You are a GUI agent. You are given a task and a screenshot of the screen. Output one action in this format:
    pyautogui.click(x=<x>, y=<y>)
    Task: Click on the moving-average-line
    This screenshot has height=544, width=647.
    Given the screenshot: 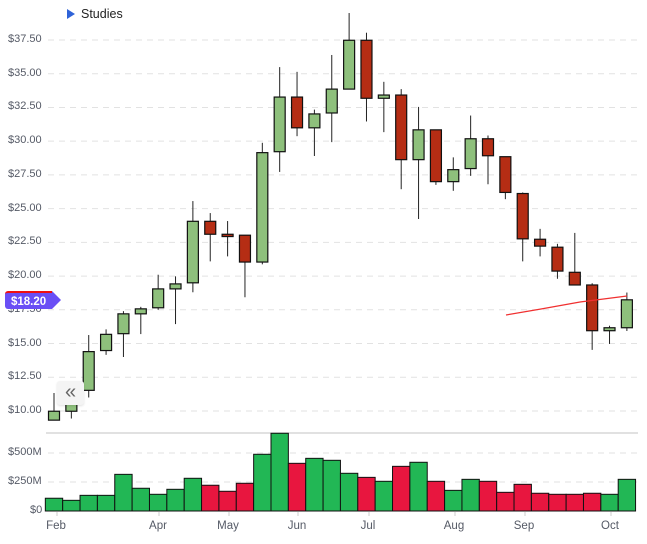 What is the action you would take?
    pyautogui.click(x=566, y=305)
    